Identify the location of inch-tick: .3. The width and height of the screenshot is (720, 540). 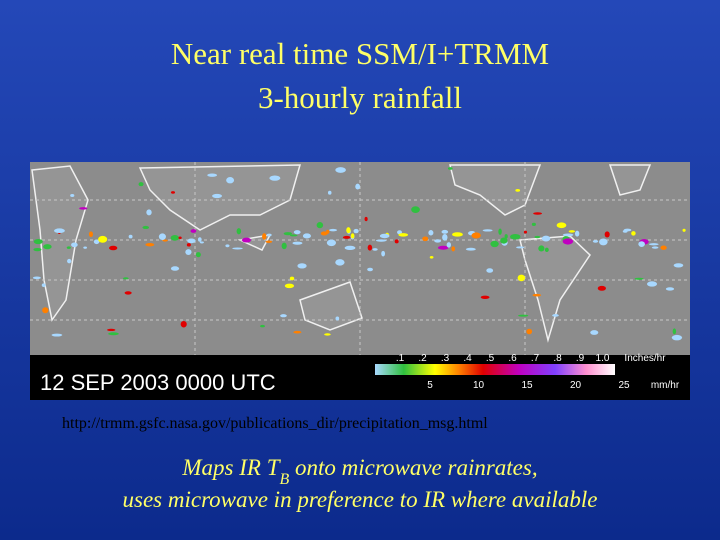
(445, 358).